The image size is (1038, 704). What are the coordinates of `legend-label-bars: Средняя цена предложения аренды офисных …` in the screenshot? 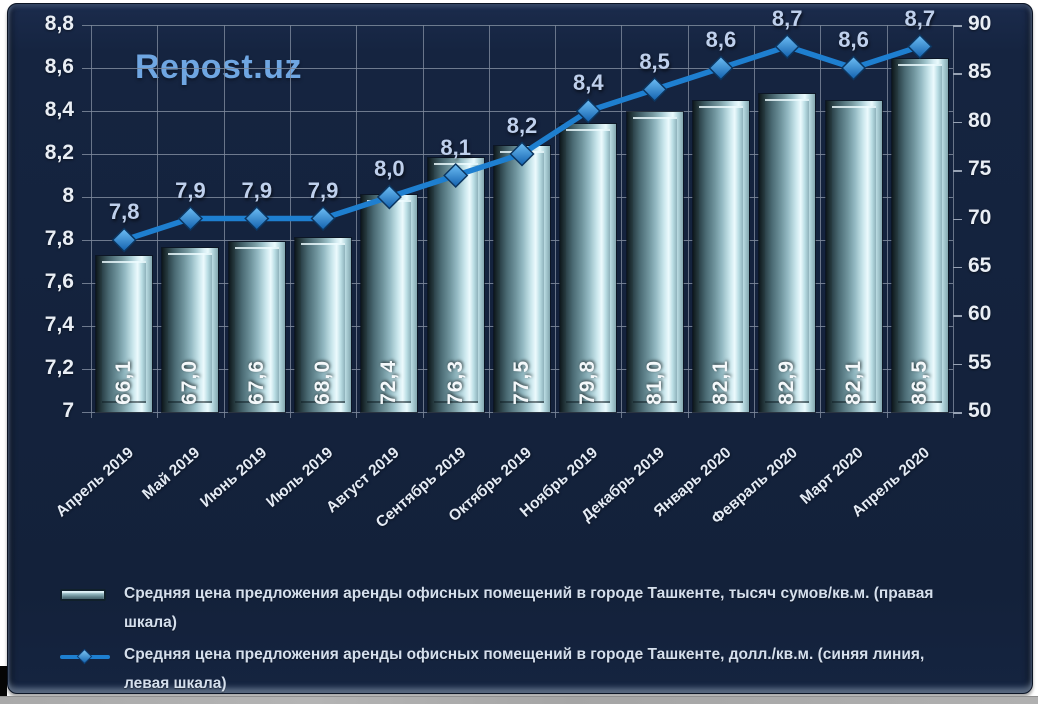 It's located at (529, 608).